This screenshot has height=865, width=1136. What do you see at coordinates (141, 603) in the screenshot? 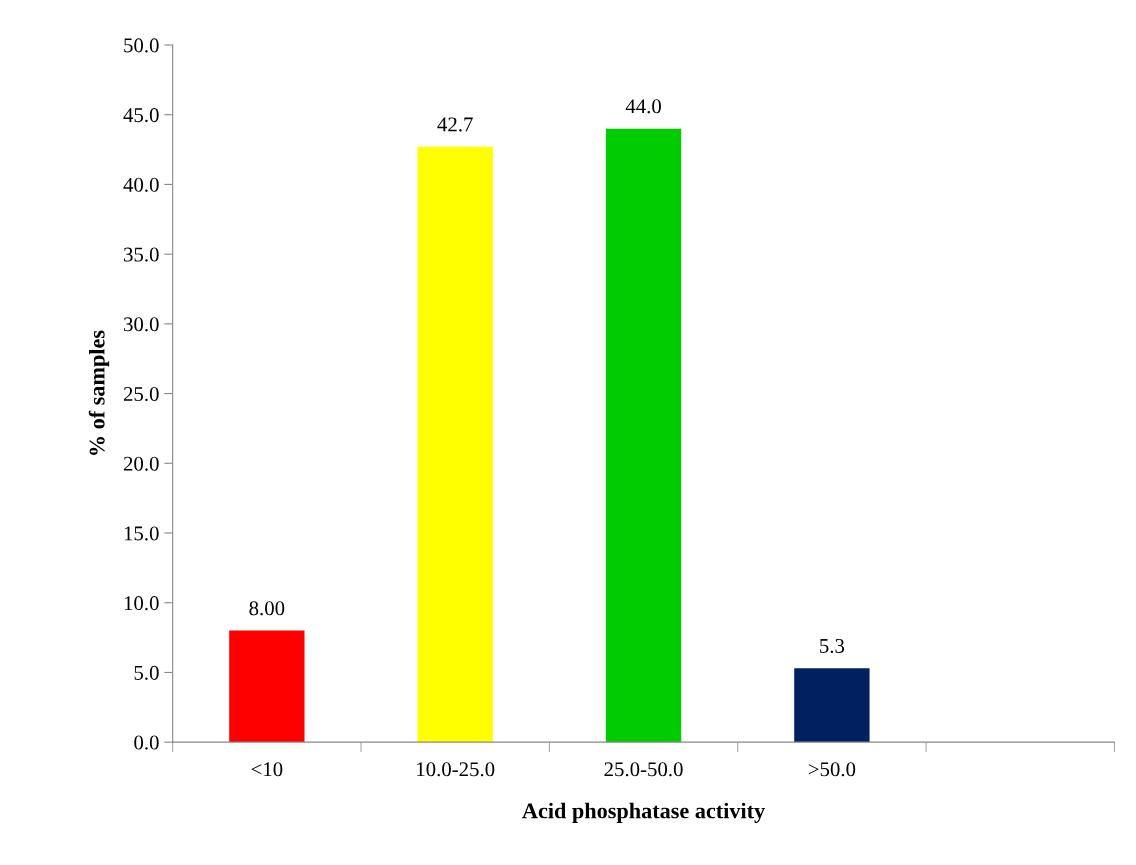
I see `y-tick-label: 10.0` at bounding box center [141, 603].